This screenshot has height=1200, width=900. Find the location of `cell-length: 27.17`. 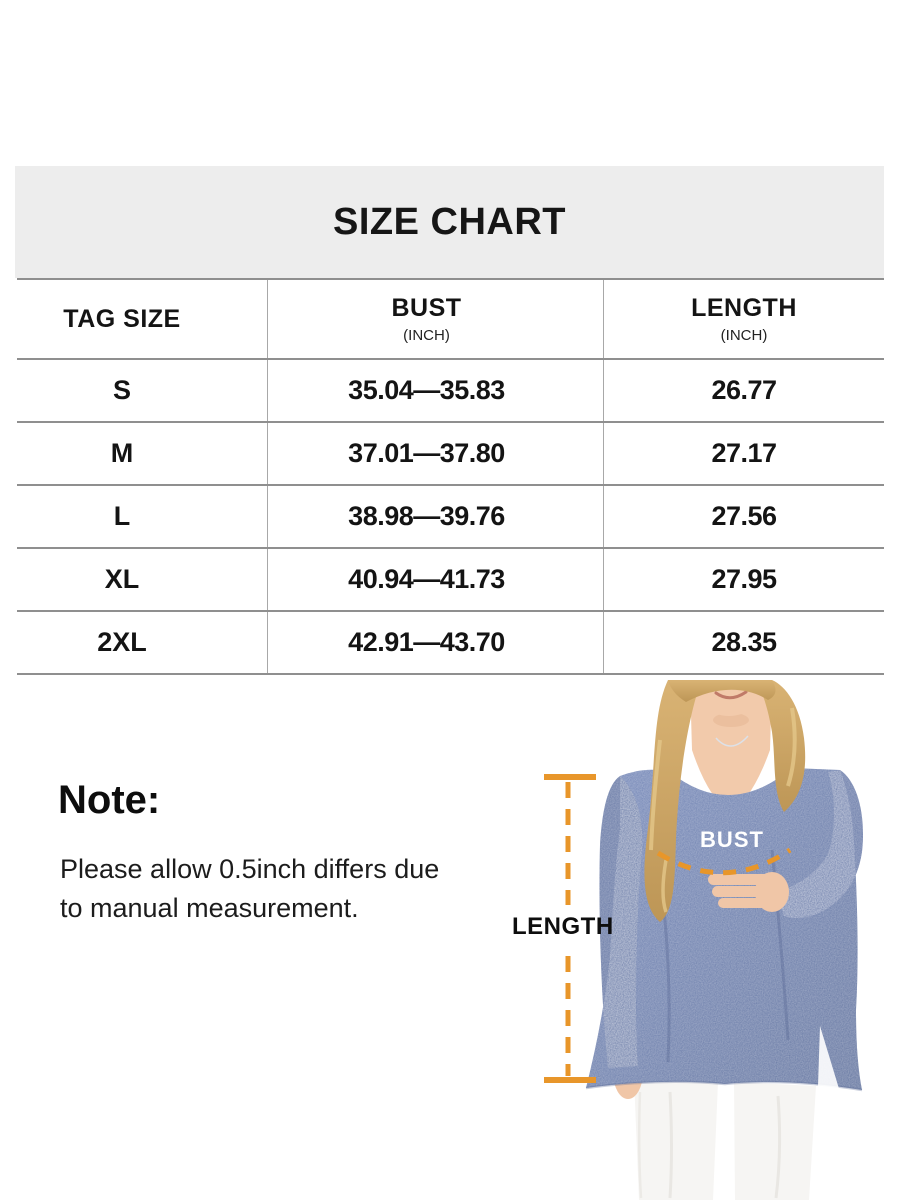

cell-length: 27.17 is located at coordinates (744, 453).